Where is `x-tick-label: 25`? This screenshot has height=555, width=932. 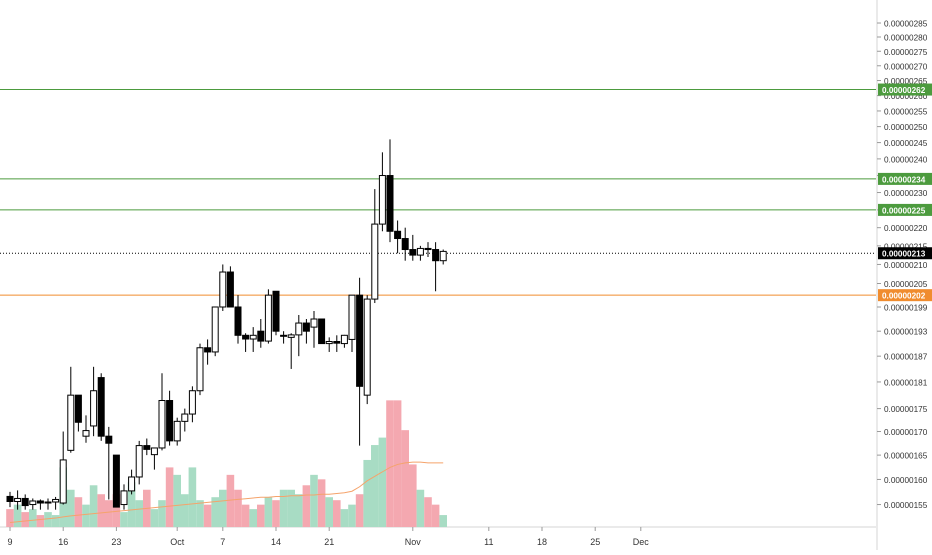 x-tick-label: 25 is located at coordinates (595, 542).